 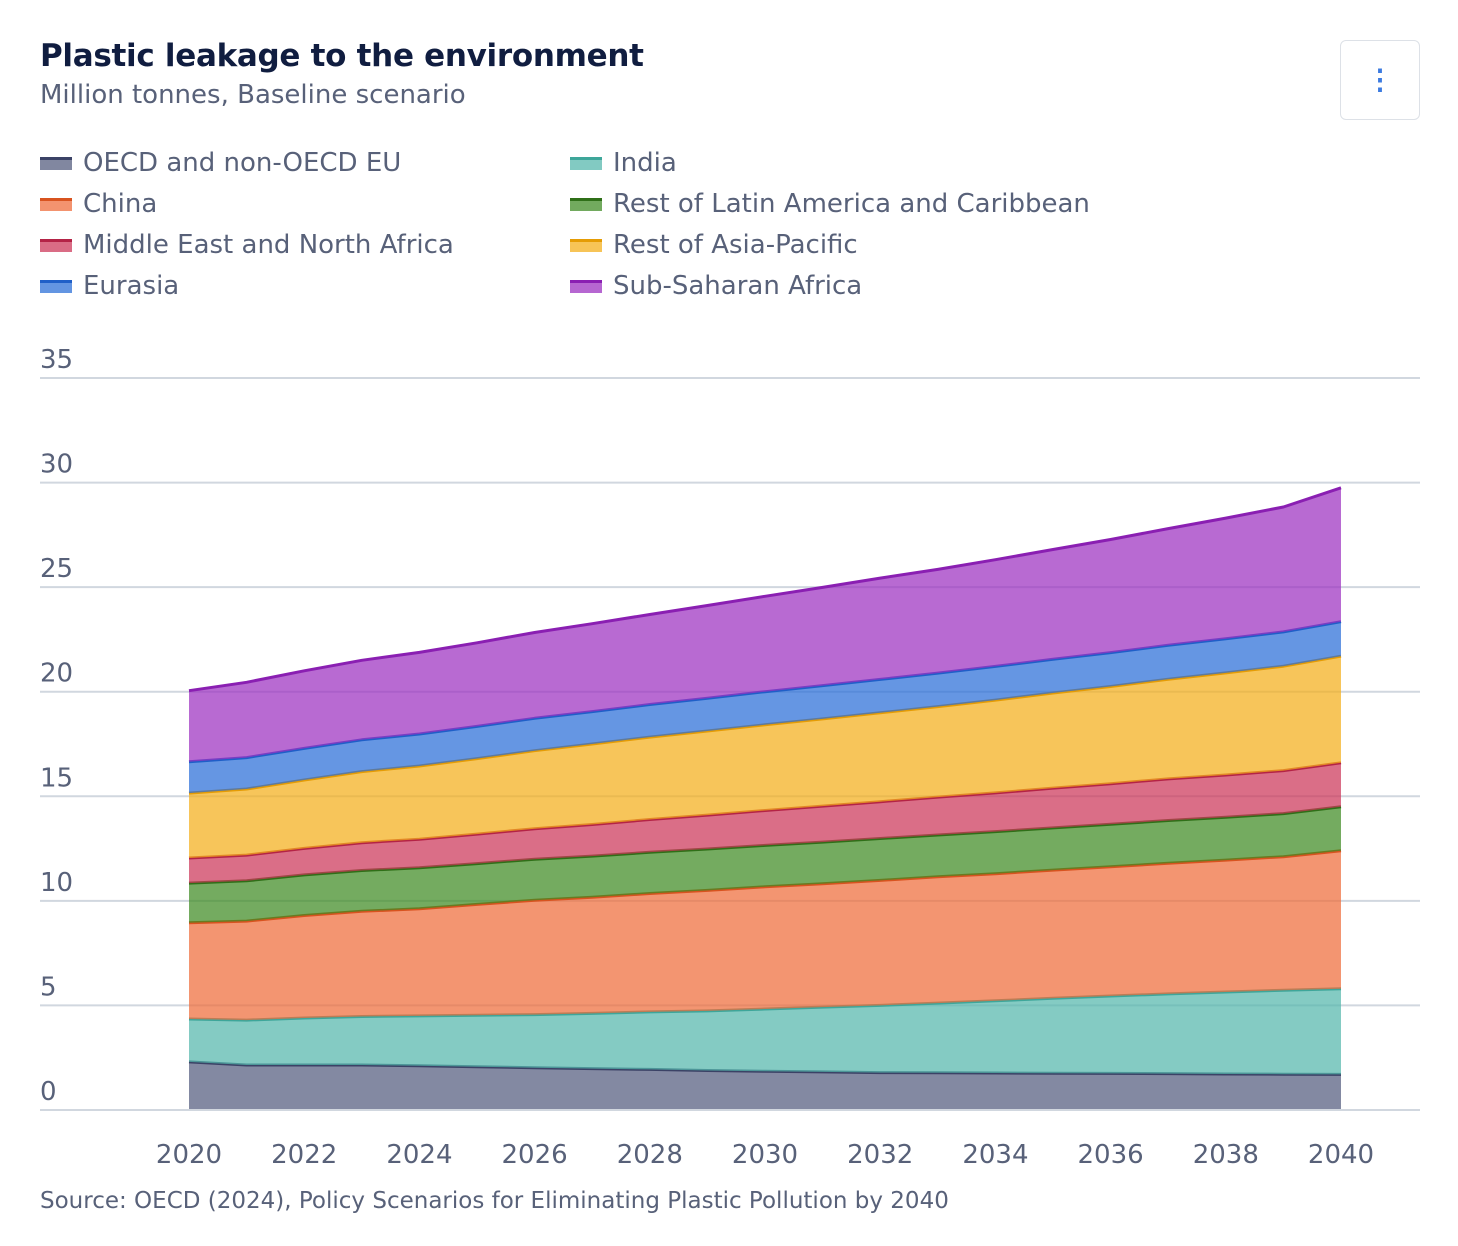 What do you see at coordinates (765, 1031) in the screenshot?
I see `area-india` at bounding box center [765, 1031].